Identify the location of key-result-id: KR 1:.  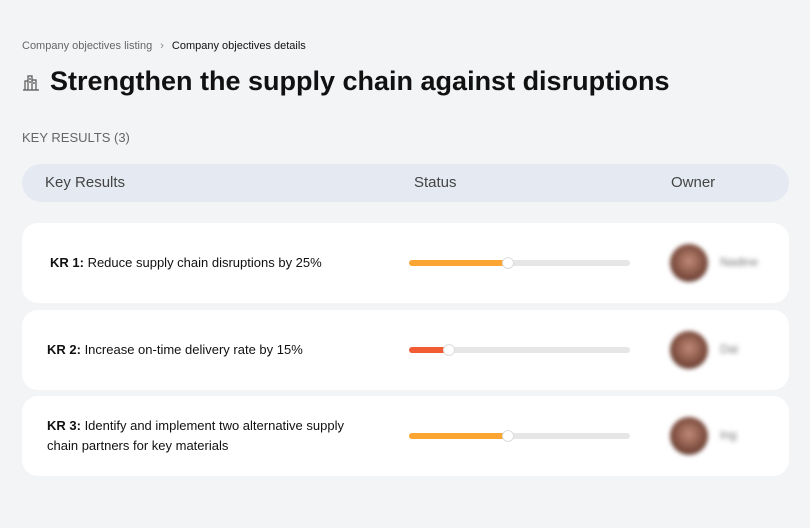
(67, 262).